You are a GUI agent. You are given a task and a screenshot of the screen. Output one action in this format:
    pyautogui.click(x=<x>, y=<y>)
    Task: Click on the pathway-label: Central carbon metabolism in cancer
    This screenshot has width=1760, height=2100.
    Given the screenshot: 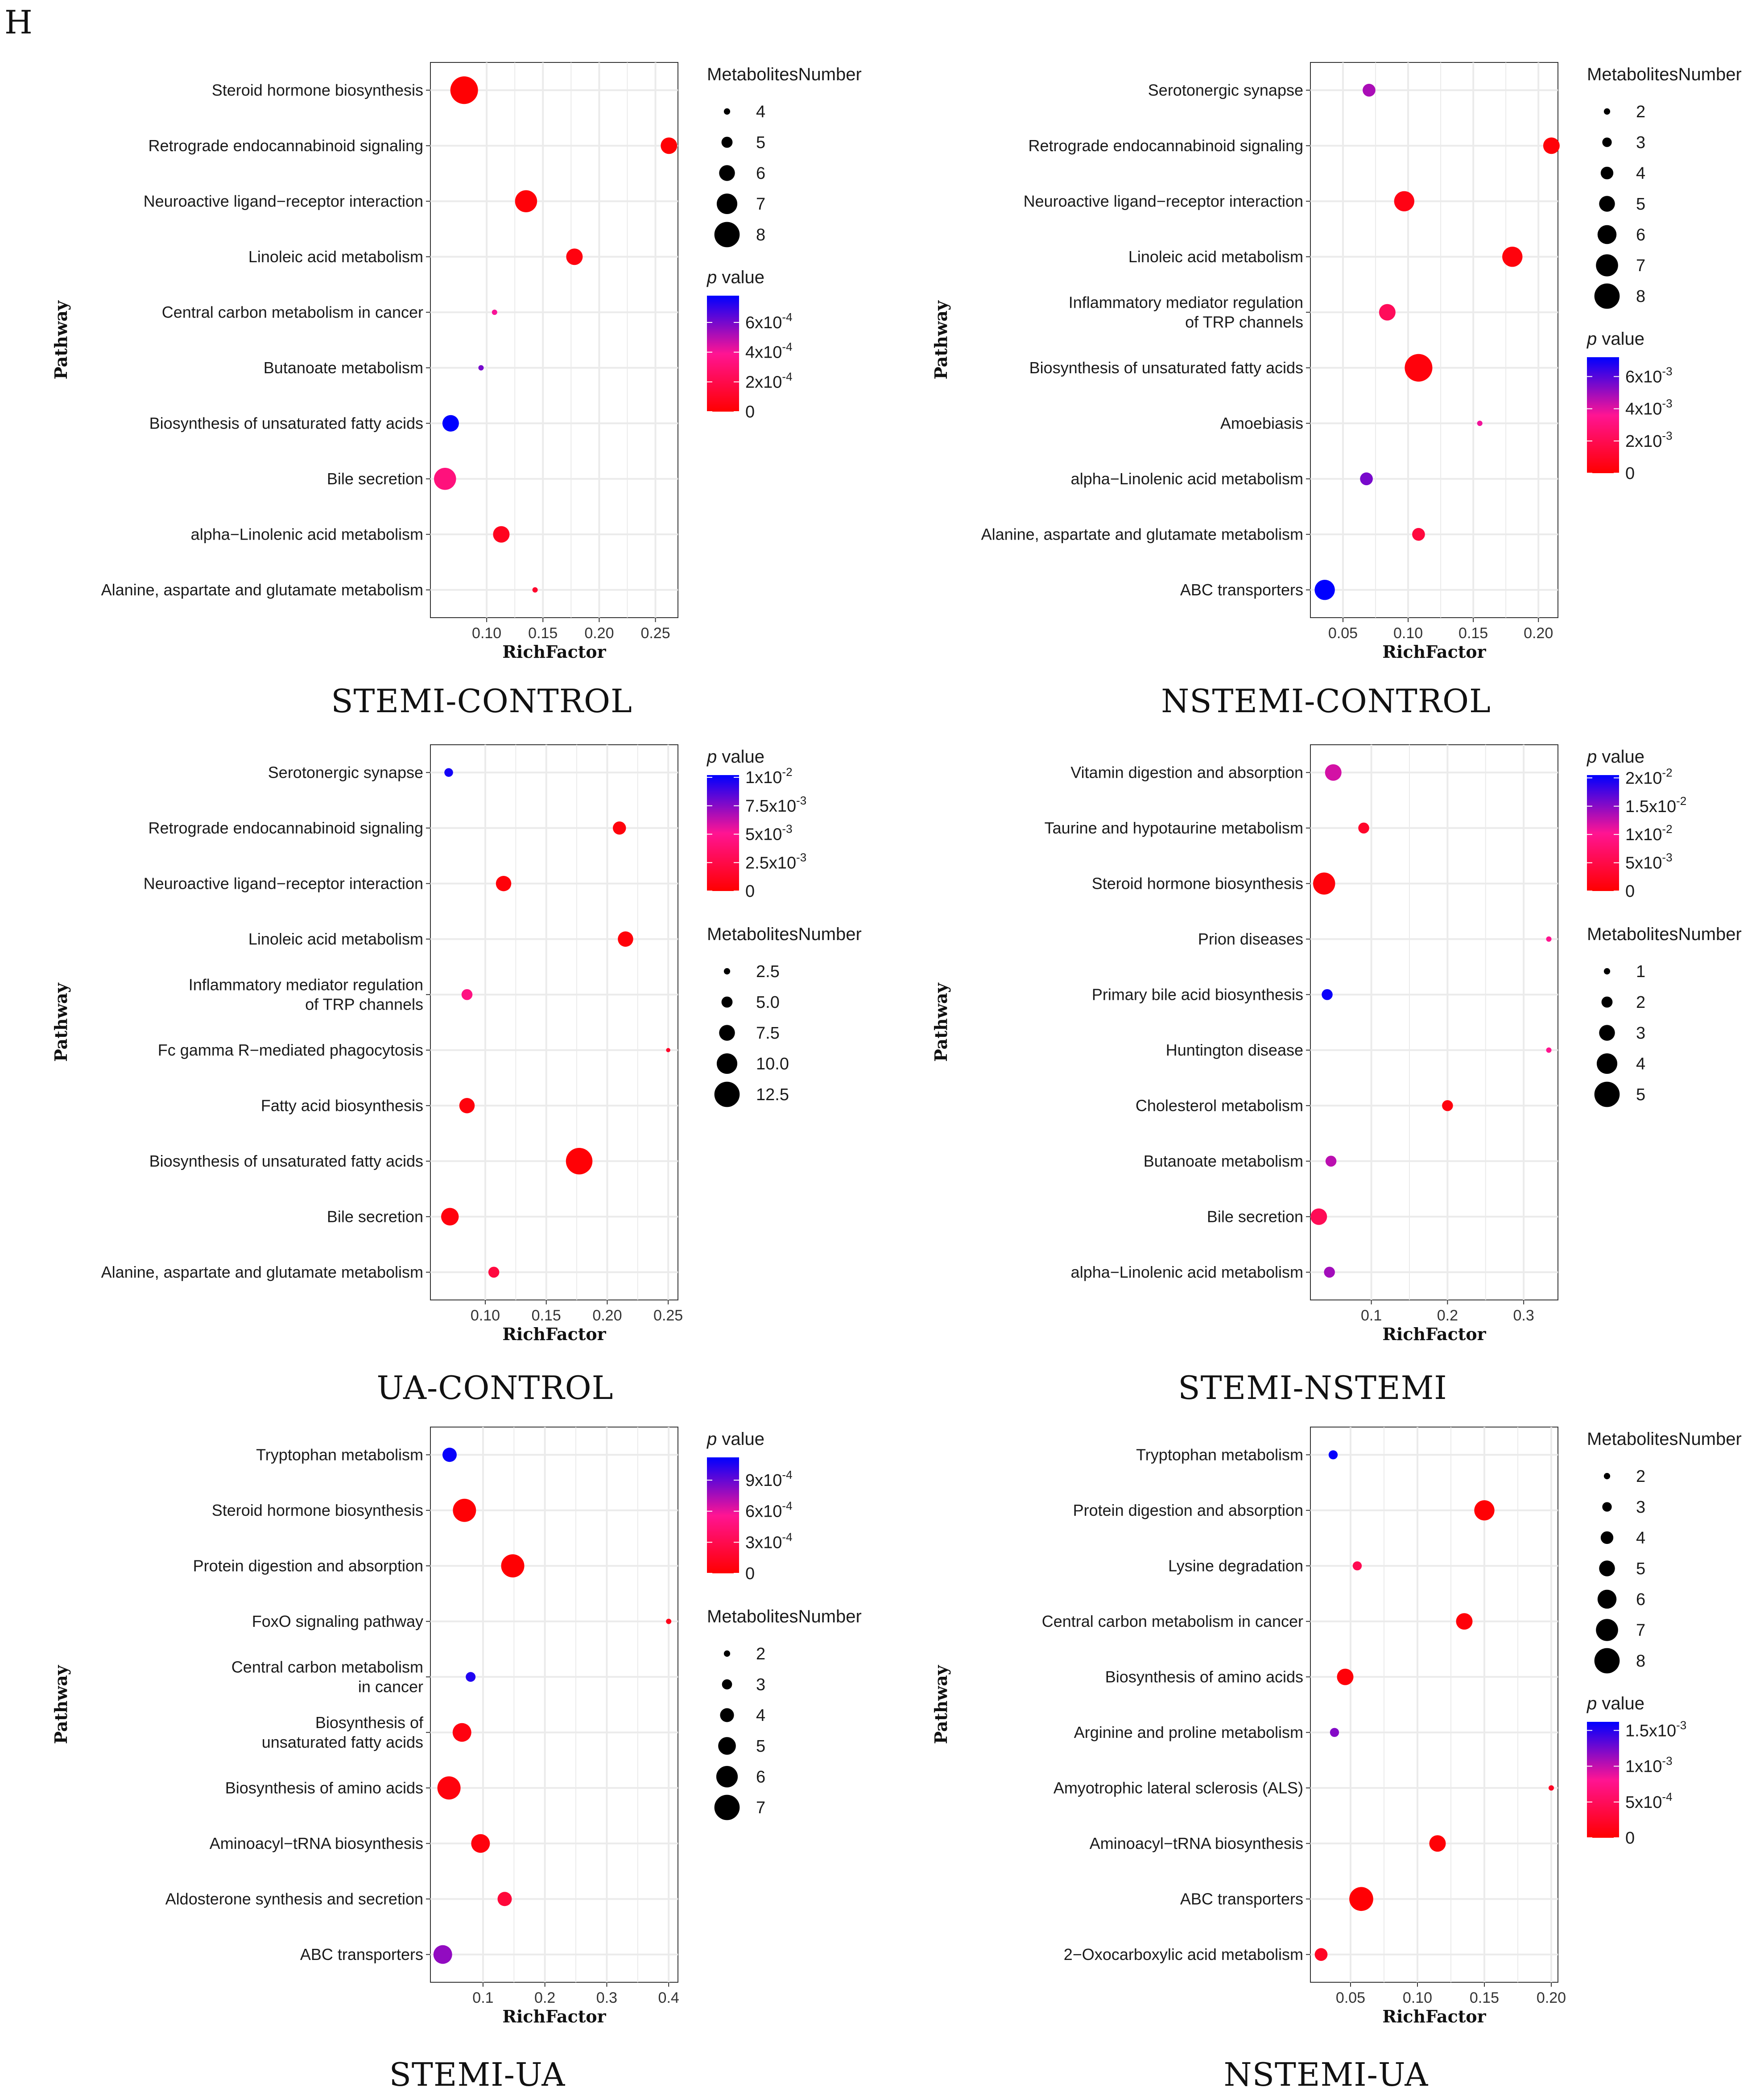 What is the action you would take?
    pyautogui.click(x=1172, y=1621)
    